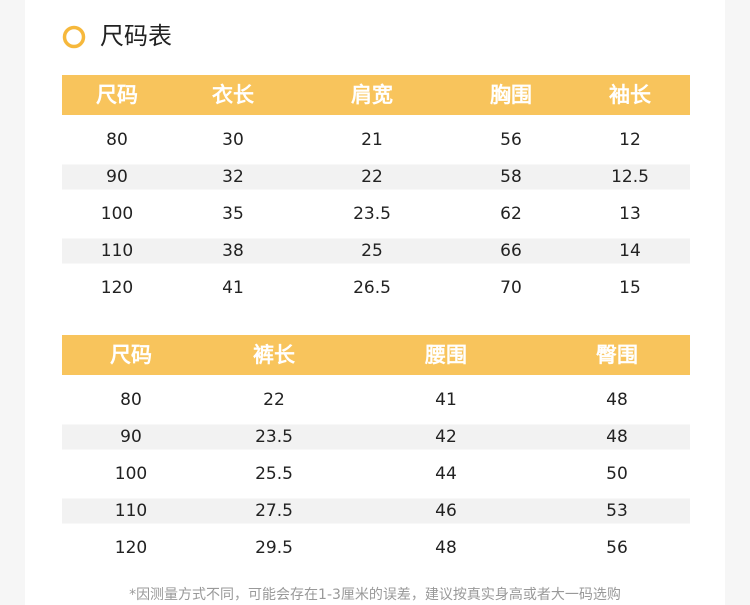 The height and width of the screenshot is (605, 750). What do you see at coordinates (630, 214) in the screenshot?
I see `cell: 13` at bounding box center [630, 214].